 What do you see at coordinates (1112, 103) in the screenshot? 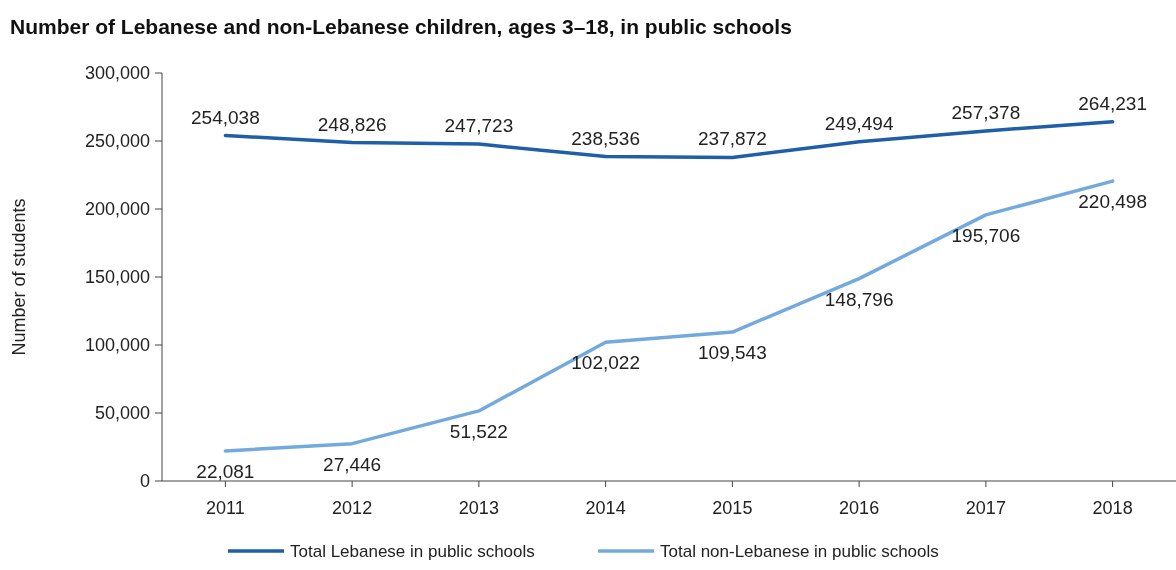
I see `data-label: 264,231` at bounding box center [1112, 103].